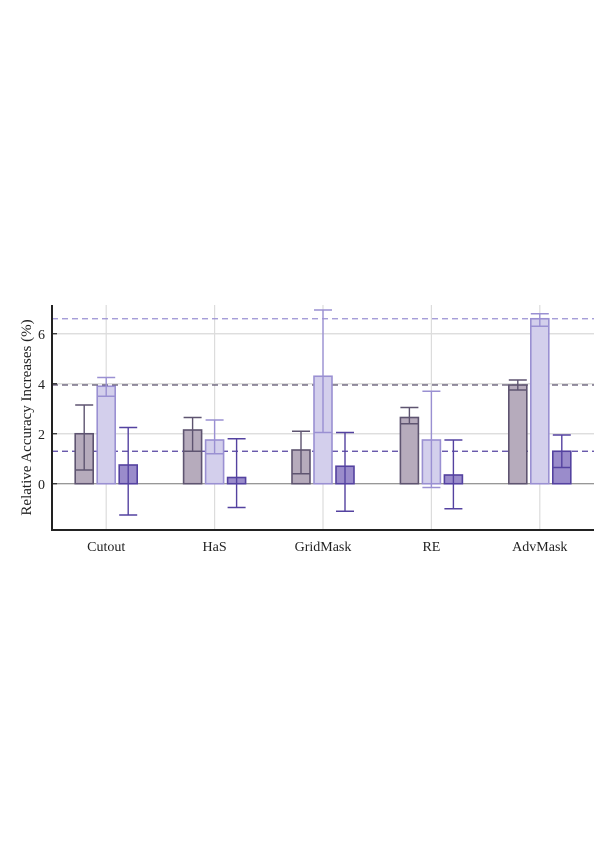 The image size is (608, 860). Describe the element at coordinates (41, 335) in the screenshot. I see `y-tick-label: 6` at that location.